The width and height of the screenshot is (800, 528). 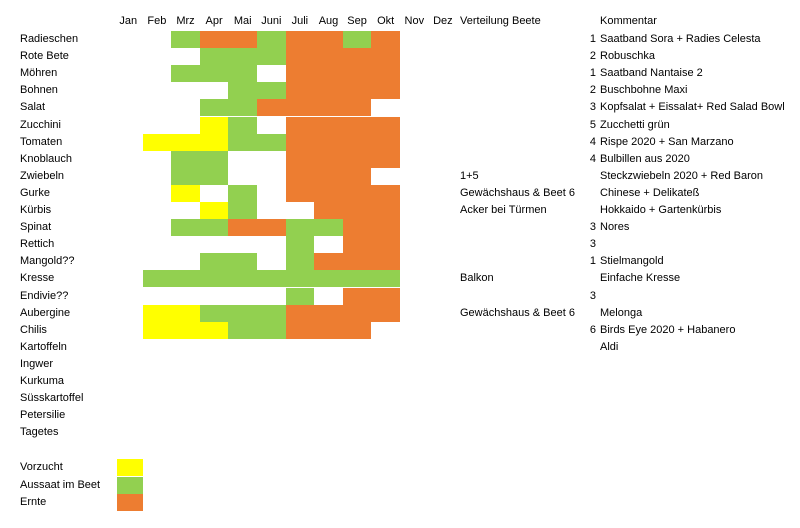 I want to click on legend-label: Aussaat im Beet, so click(x=60, y=484).